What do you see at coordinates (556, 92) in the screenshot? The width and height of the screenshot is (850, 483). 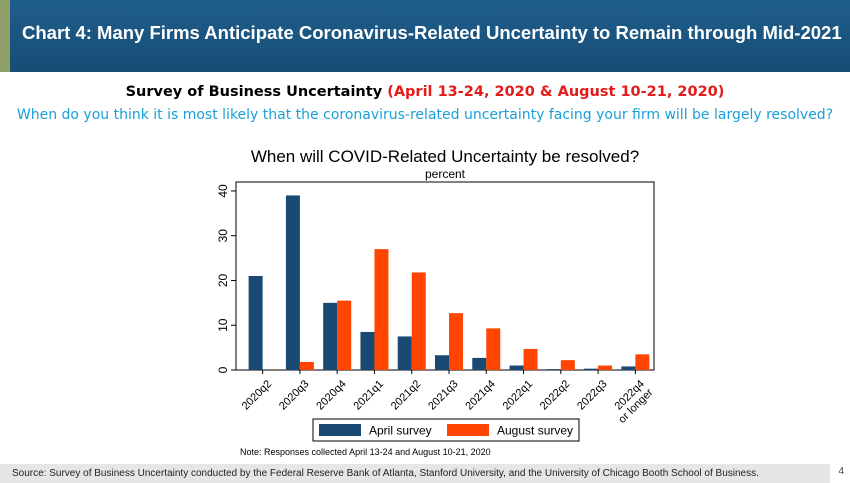 I see `survey-dates: (April 13-24, 2020 & August 10-21, 2020)` at bounding box center [556, 92].